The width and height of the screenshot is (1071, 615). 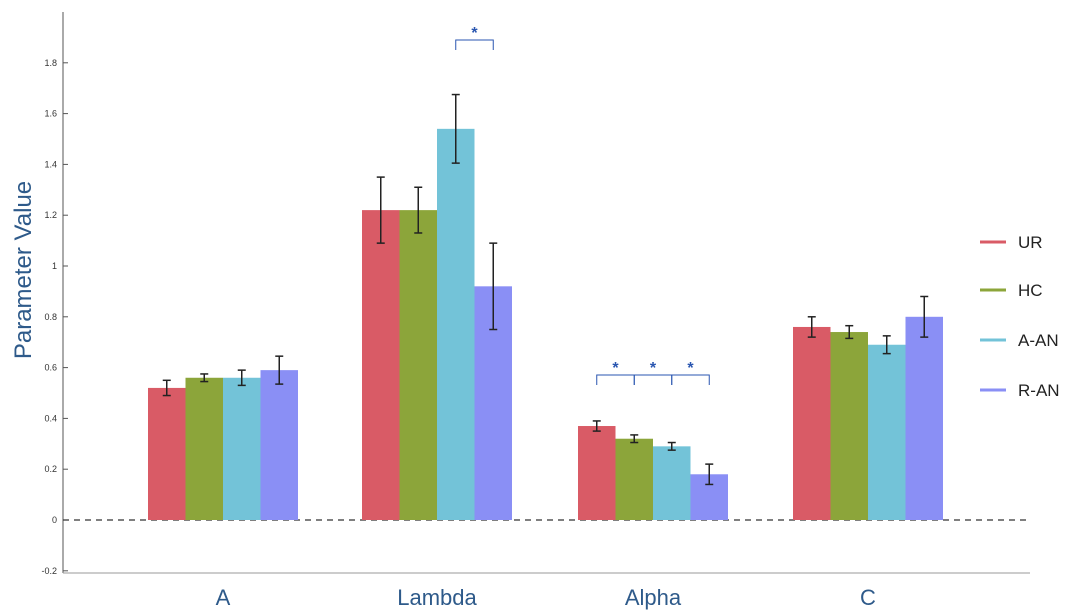 I want to click on x-category-label: C, so click(x=868, y=597).